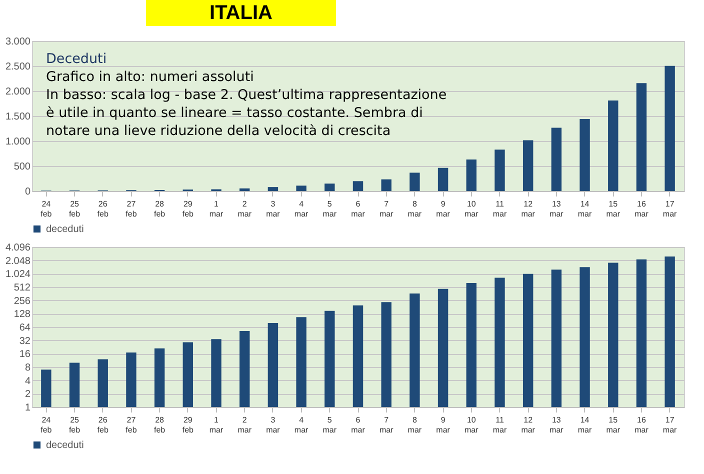  Describe the element at coordinates (22, 314) in the screenshot. I see `y-tick-label: 128` at that location.